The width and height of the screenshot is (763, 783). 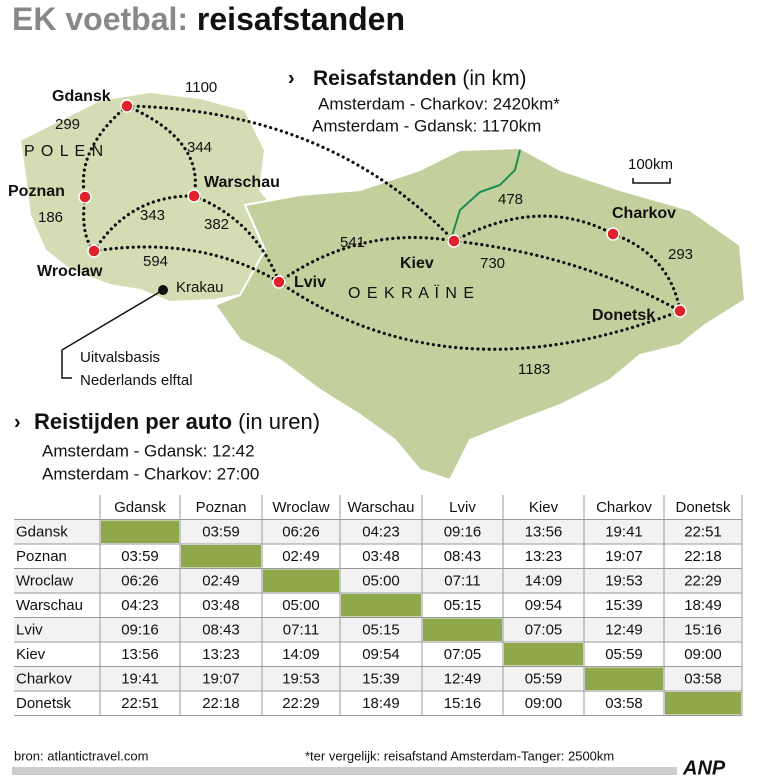 I want to click on box-heading: Reistijden per auto (in uren), so click(x=177, y=421).